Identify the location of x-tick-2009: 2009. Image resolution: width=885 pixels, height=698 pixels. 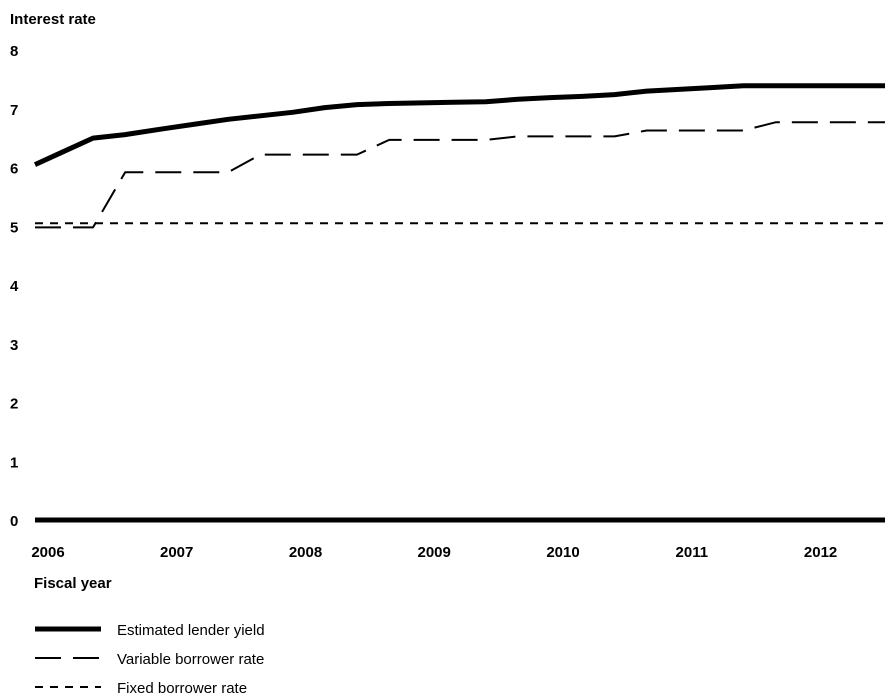
(434, 552).